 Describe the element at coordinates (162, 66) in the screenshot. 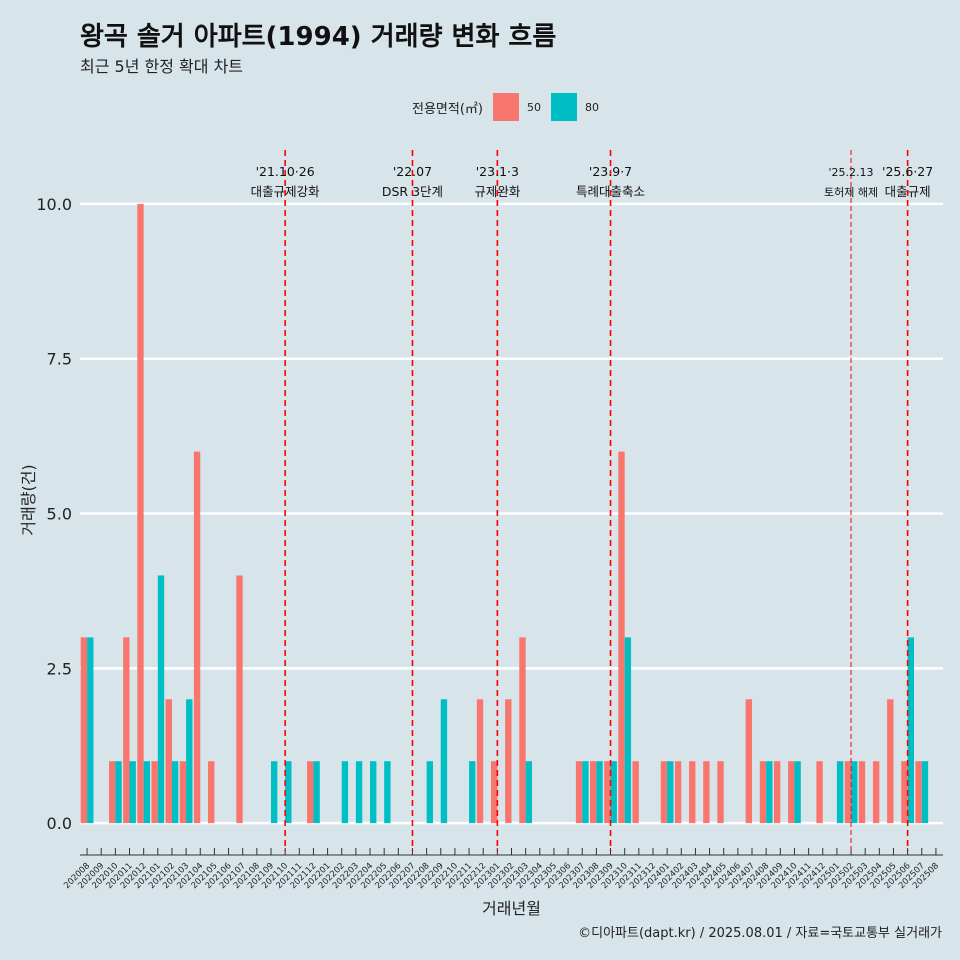

I see `chart-subtitle: 최근 5년 한정 확대 차트` at that location.